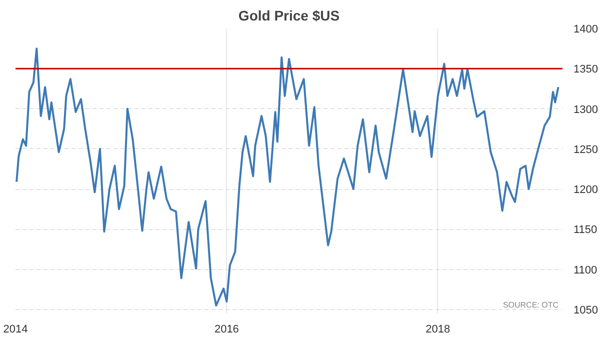 Image resolution: width=600 pixels, height=343 pixels. What do you see at coordinates (15, 330) in the screenshot?
I see `x-tick-label: 2014` at bounding box center [15, 330].